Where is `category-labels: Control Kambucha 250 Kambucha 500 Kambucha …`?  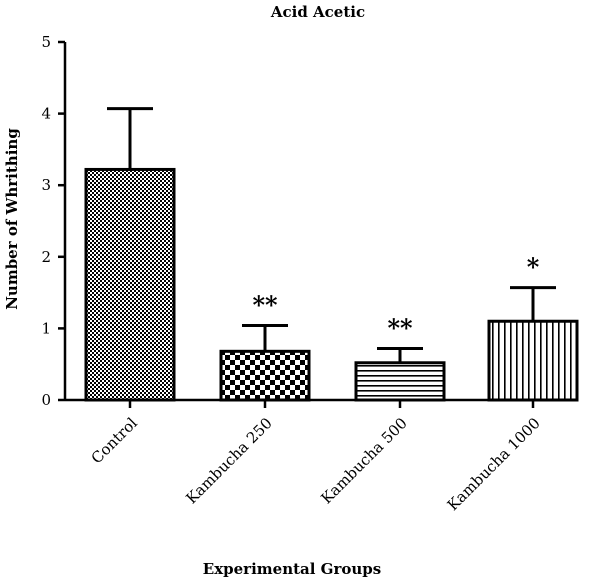 category-labels: Control Kambucha 250 Kambucha 500 Kambucha … is located at coordinates (316, 464).